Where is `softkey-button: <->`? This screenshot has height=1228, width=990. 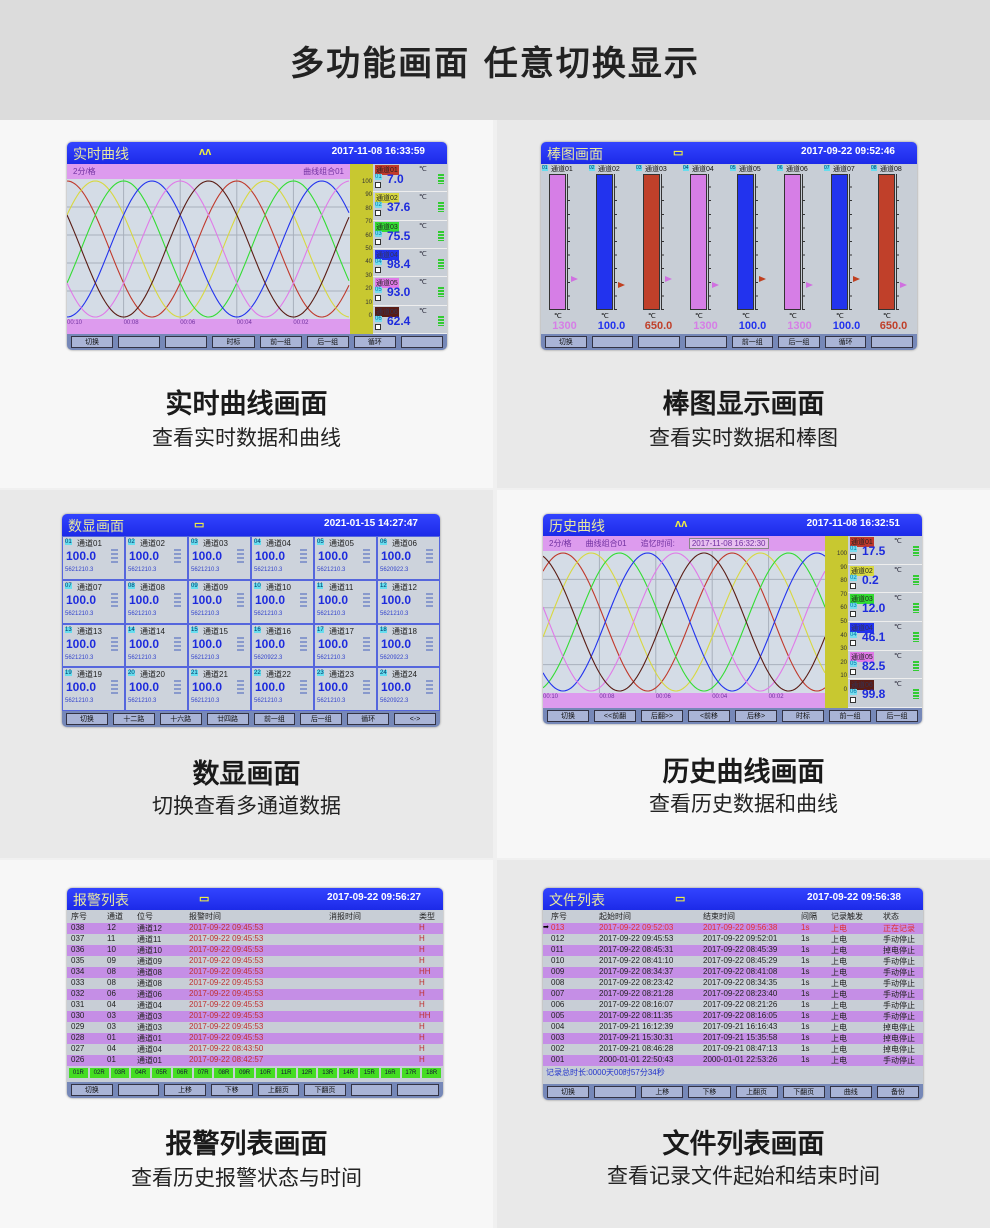
softkey-button: <-> is located at coordinates (415, 719).